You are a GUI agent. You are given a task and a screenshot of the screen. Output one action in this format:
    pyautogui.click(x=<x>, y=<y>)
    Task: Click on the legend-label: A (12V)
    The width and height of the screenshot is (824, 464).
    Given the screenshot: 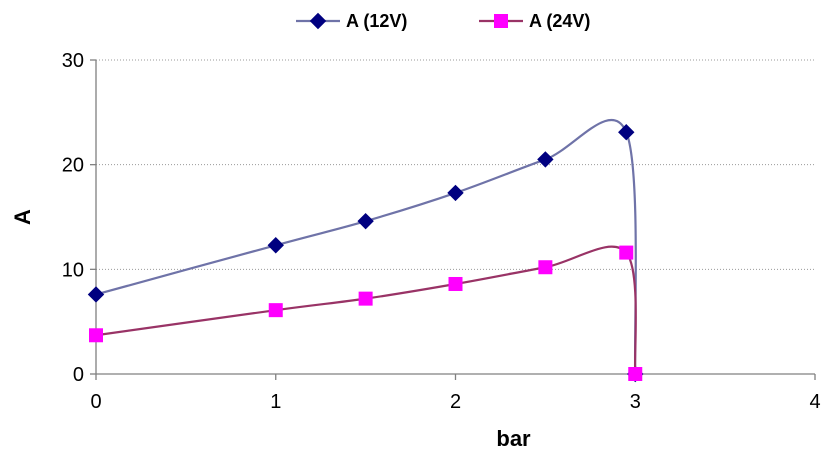 What is the action you would take?
    pyautogui.click(x=376, y=21)
    